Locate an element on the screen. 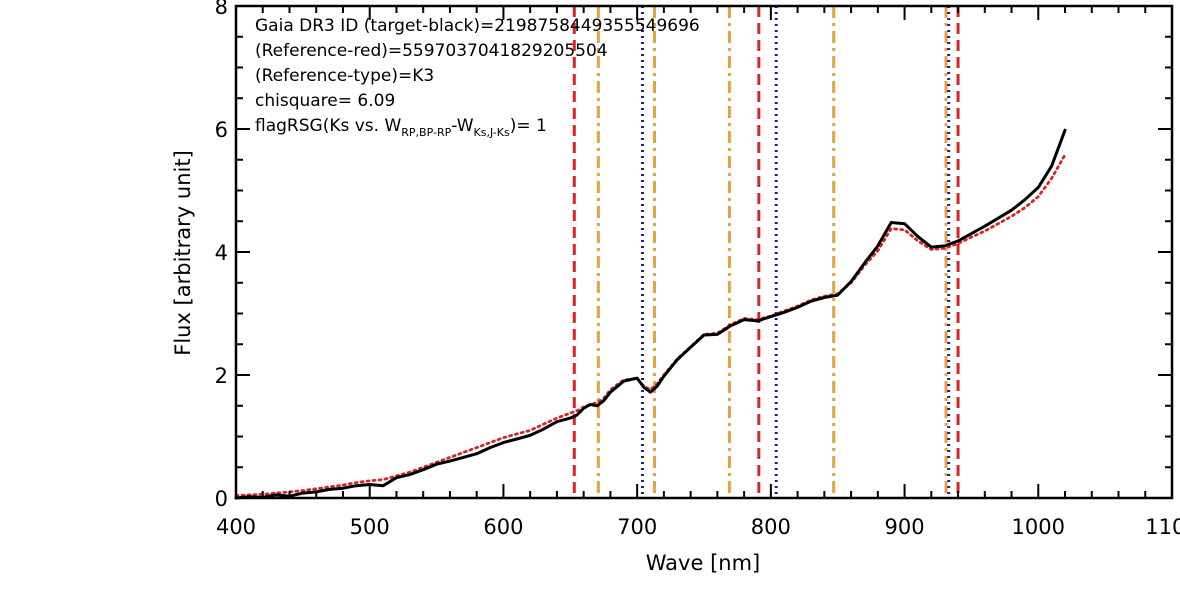  x-tick-label: 700 is located at coordinates (637, 527).